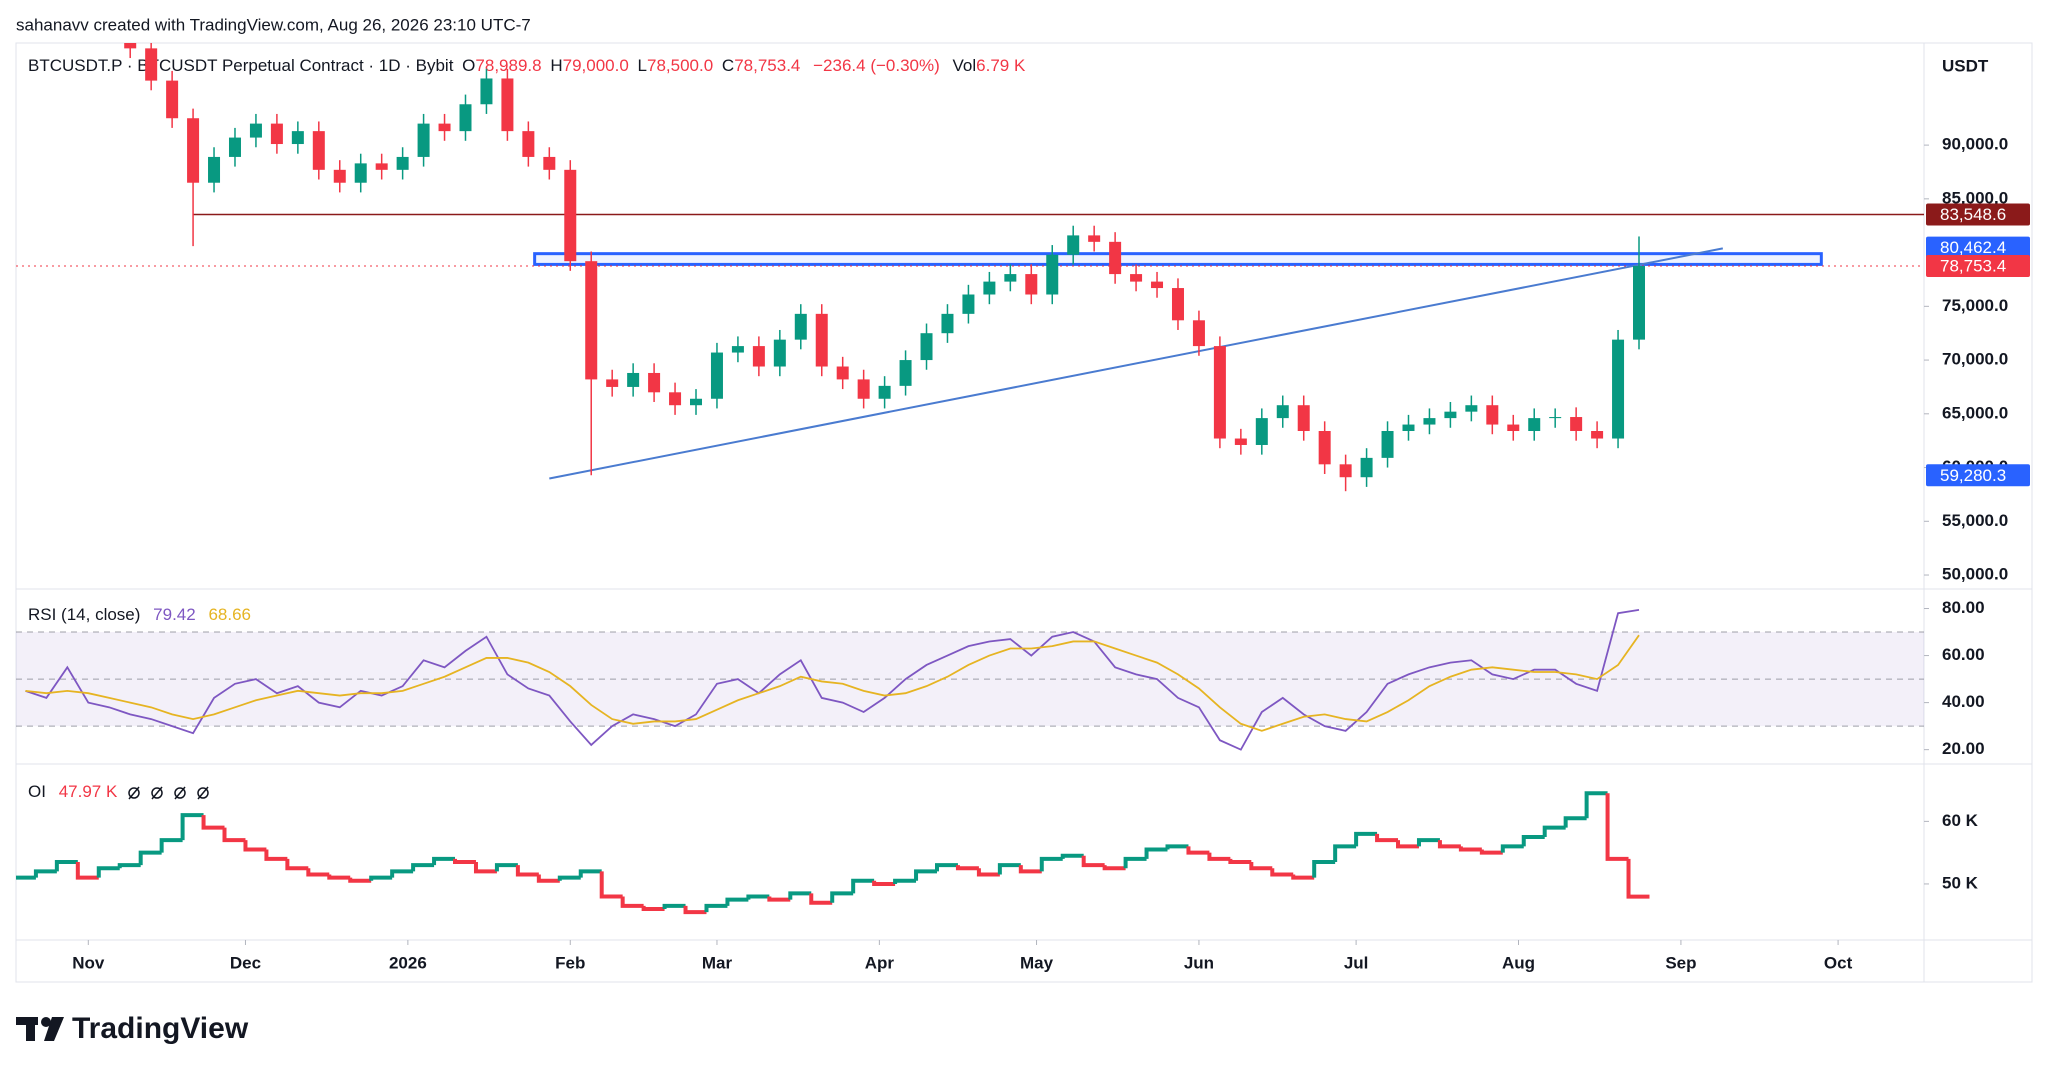 The width and height of the screenshot is (2048, 1075). Describe the element at coordinates (88, 791) in the screenshot. I see `oi-value: 47.97 K` at that location.